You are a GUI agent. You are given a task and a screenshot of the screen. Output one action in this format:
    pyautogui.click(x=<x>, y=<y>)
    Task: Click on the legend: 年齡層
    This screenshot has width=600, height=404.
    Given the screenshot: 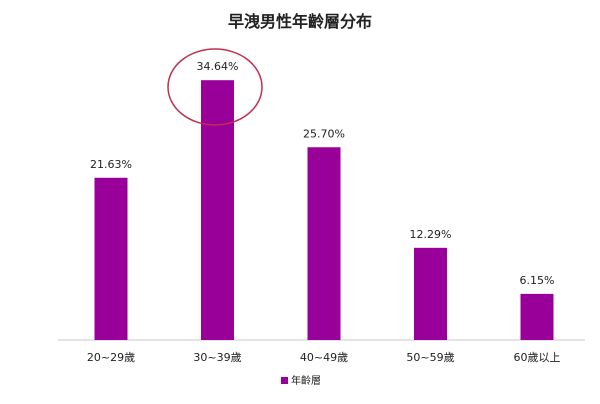 What is the action you would take?
    pyautogui.click(x=301, y=380)
    